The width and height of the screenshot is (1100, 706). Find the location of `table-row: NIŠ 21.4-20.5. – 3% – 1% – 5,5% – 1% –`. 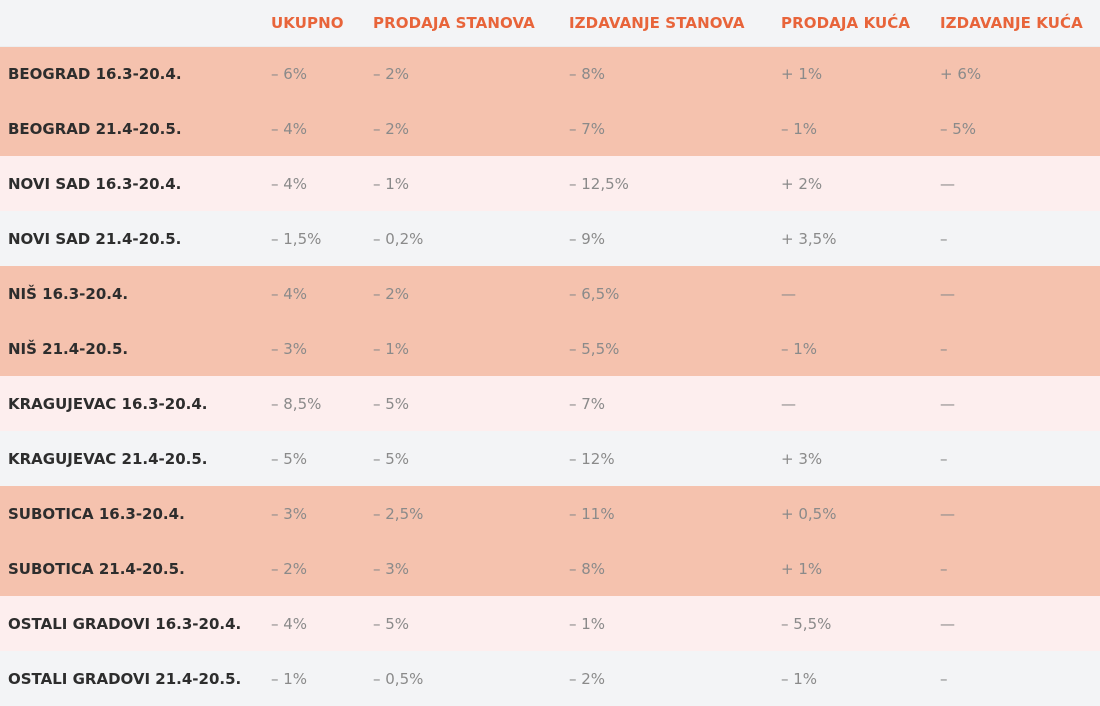

table-row: NIŠ 21.4-20.5. – 3% – 1% – 5,5% – 1% – is located at coordinates (550, 348).